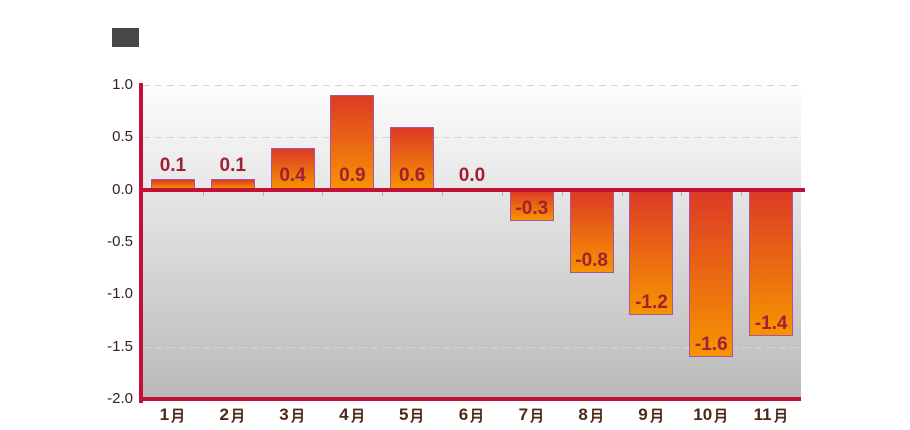  I want to click on y-tick-label: -1.5, so click(120, 346).